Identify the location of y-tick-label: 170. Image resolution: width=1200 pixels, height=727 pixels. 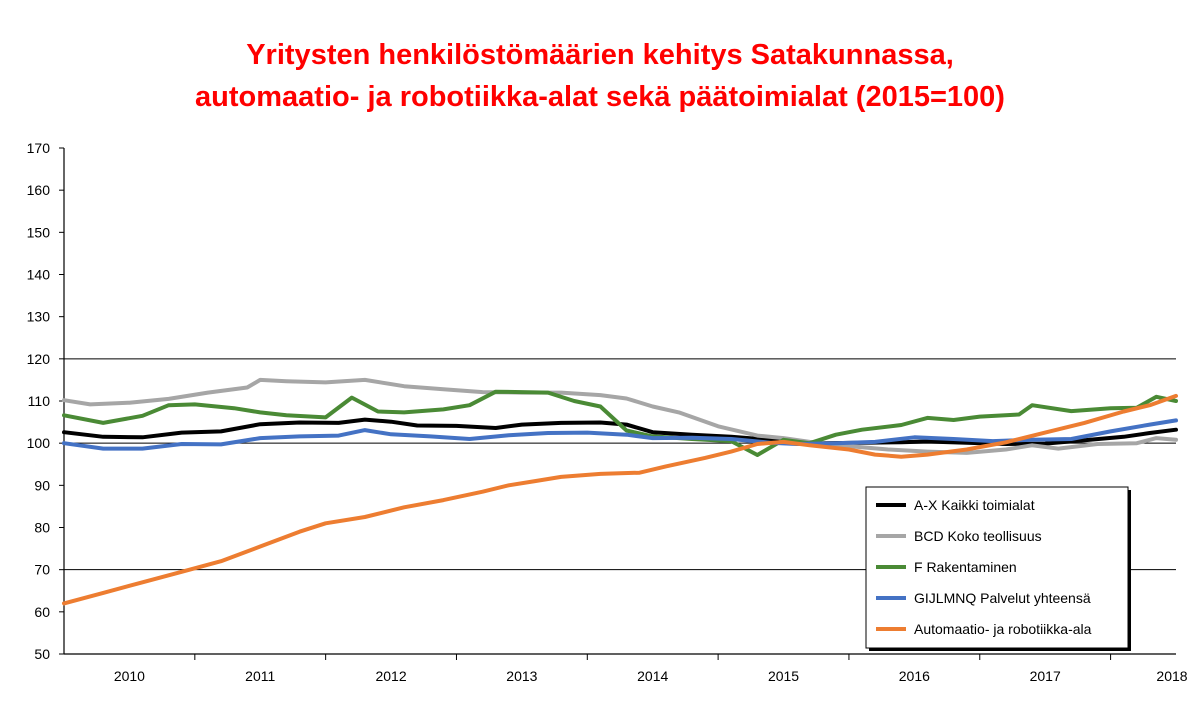
(39, 148).